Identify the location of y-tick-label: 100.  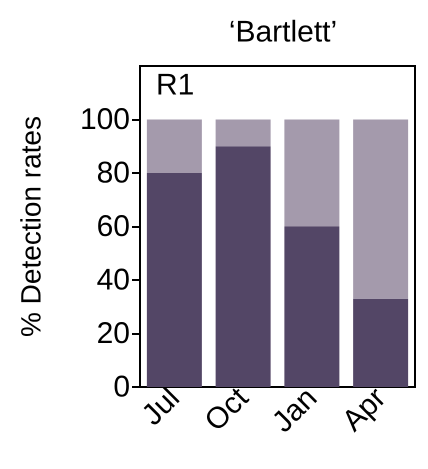
(105, 119).